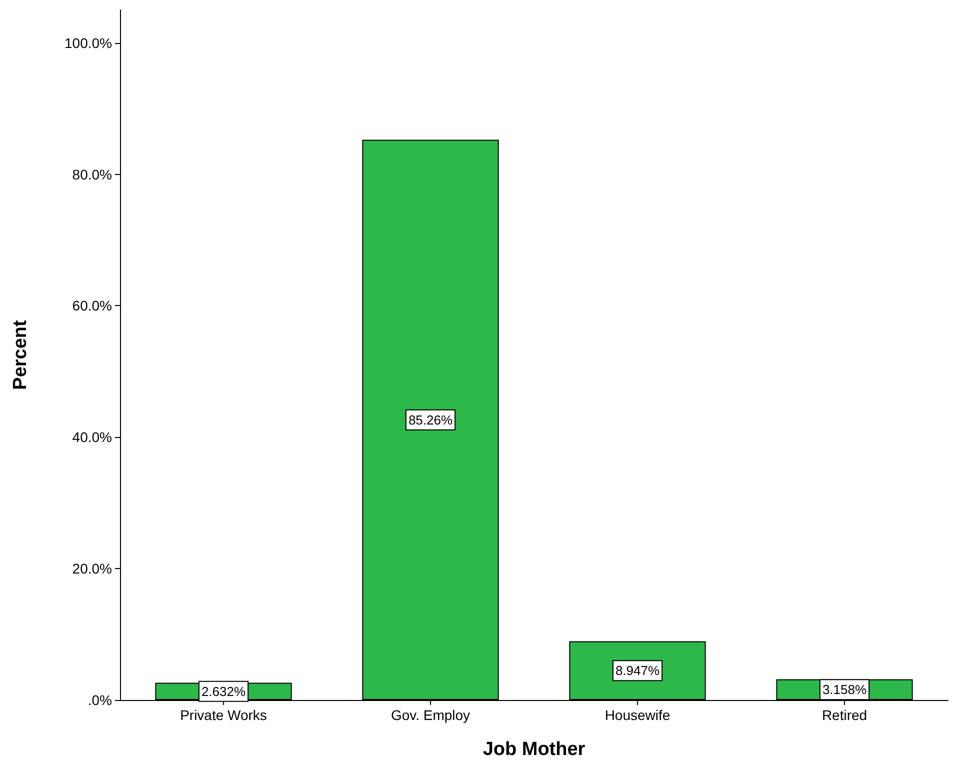 This screenshot has width=958, height=776. I want to click on x-tick-label: Retired, so click(845, 715).